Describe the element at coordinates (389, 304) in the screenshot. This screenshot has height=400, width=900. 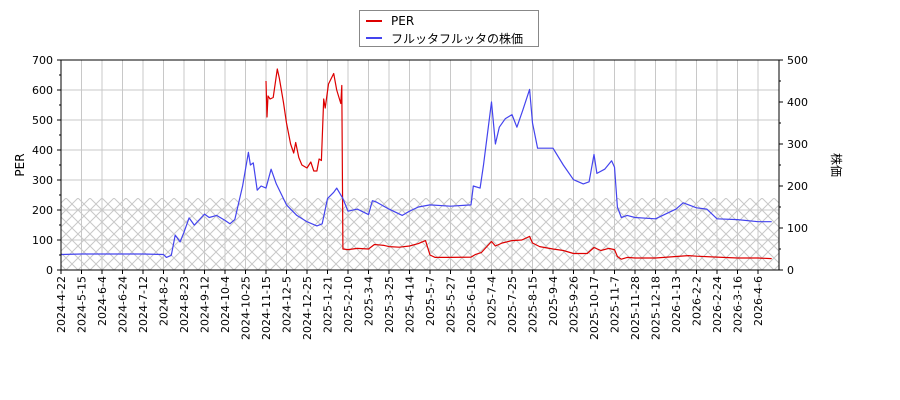
I see `x-tick-label: 2025-3-25` at that location.